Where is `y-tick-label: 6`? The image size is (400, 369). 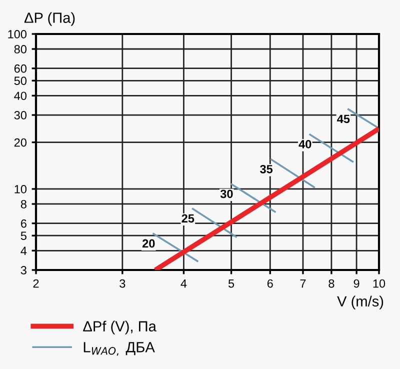
y-tick-label: 6 is located at coordinates (23, 223).